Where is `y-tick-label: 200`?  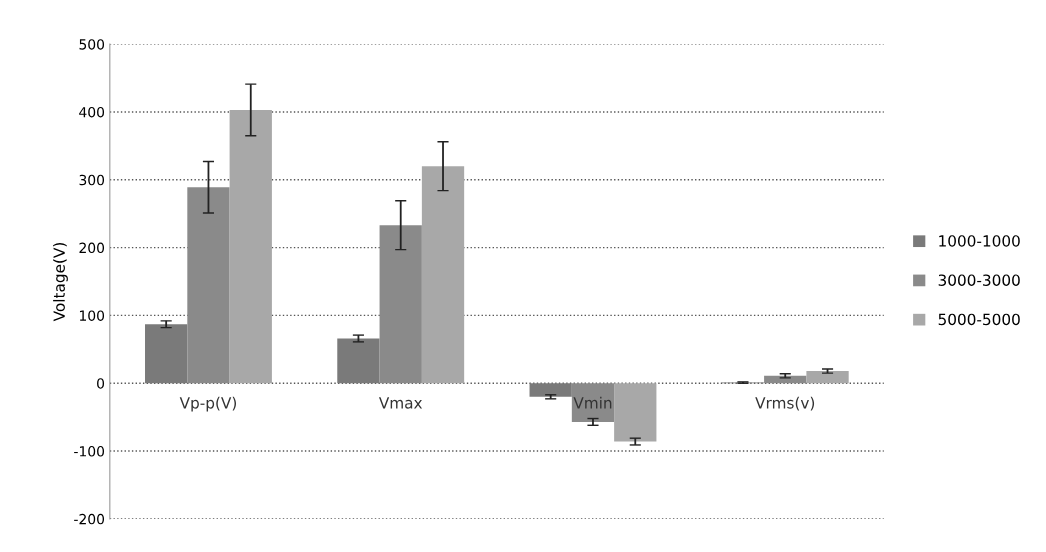
y-tick-label: 200 is located at coordinates (92, 248).